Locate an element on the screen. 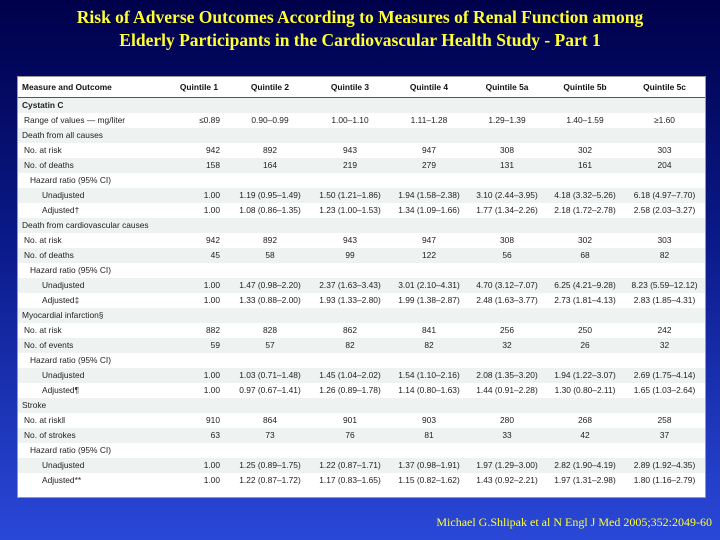  table-cell: 3.01 (2.10–4.31) is located at coordinates (429, 285).